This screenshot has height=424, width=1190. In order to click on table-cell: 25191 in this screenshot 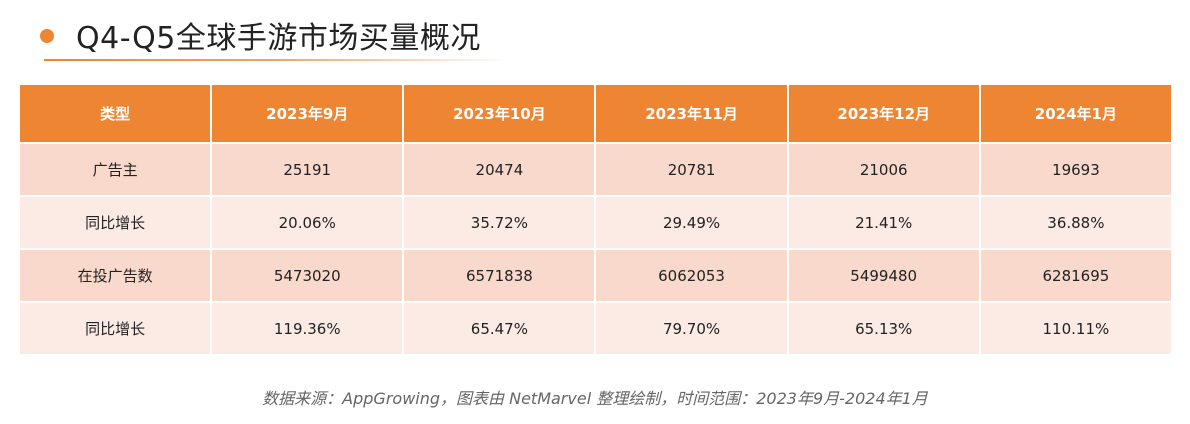, I will do `click(307, 169)`.